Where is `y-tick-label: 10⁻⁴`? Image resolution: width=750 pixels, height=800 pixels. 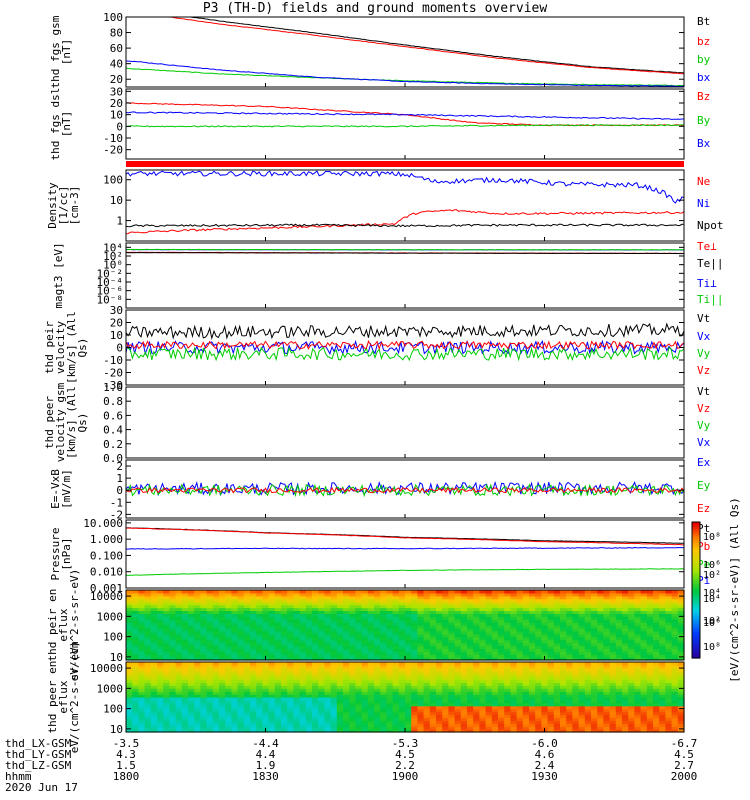 y-tick-label: 10⁻⁴ is located at coordinates (110, 282).